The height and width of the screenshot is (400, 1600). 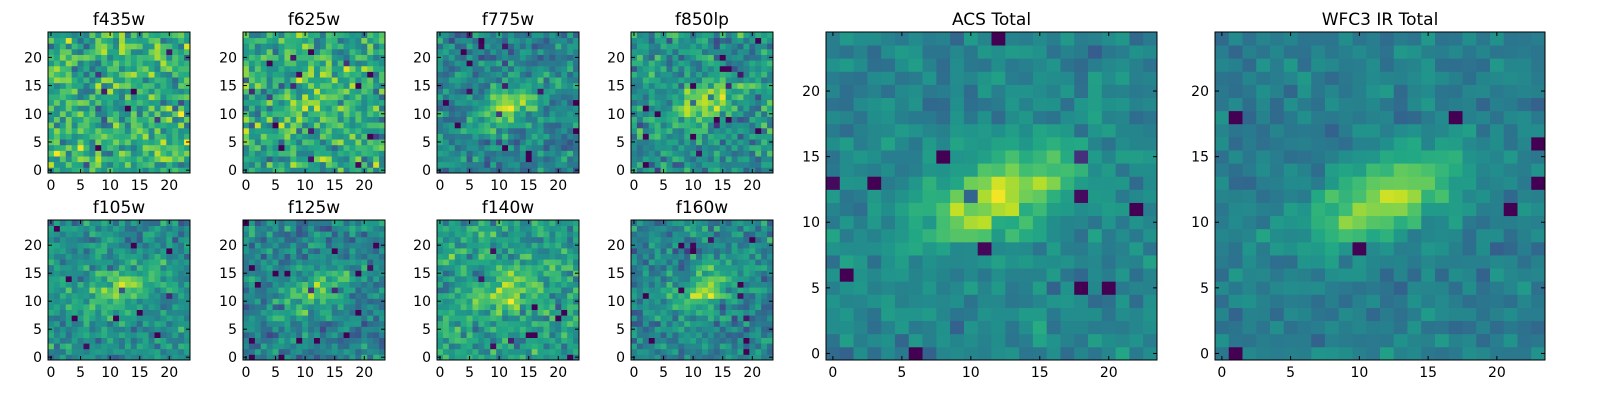 I want to click on y-tick-label: 5, so click(x=426, y=143).